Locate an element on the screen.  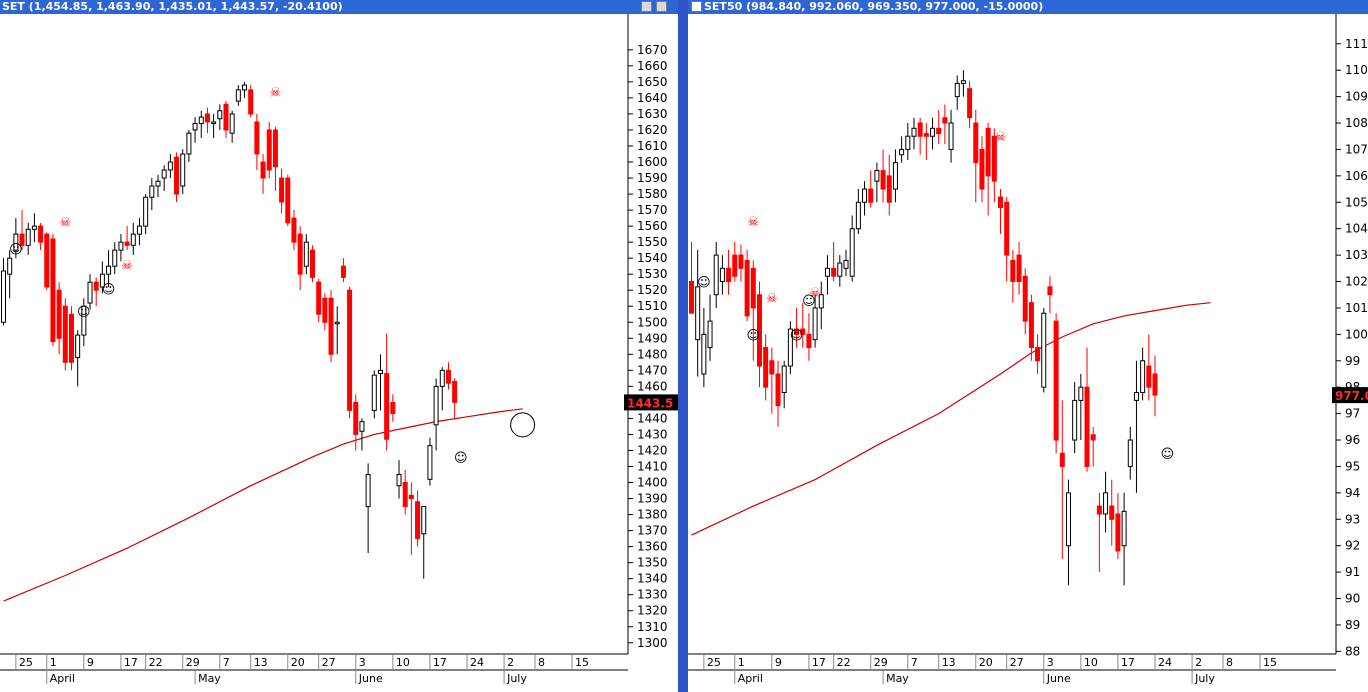
y-tick-label: 94 is located at coordinates (1352, 493).